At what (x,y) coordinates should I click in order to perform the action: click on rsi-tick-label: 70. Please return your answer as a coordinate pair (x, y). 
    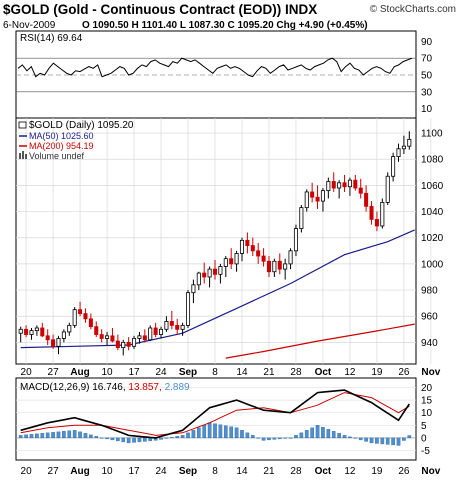
    Looking at the image, I should click on (427, 59).